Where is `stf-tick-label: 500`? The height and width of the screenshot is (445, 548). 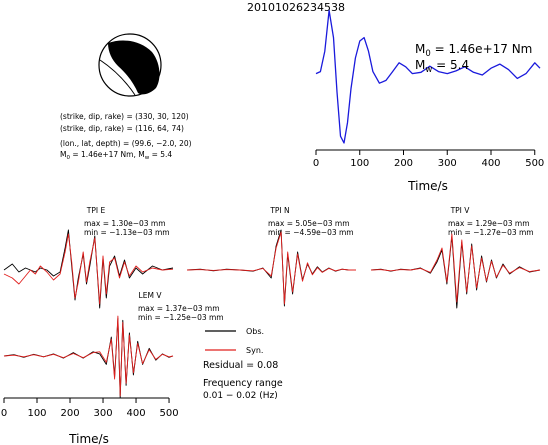 stf-tick-label: 500 is located at coordinates (534, 163).